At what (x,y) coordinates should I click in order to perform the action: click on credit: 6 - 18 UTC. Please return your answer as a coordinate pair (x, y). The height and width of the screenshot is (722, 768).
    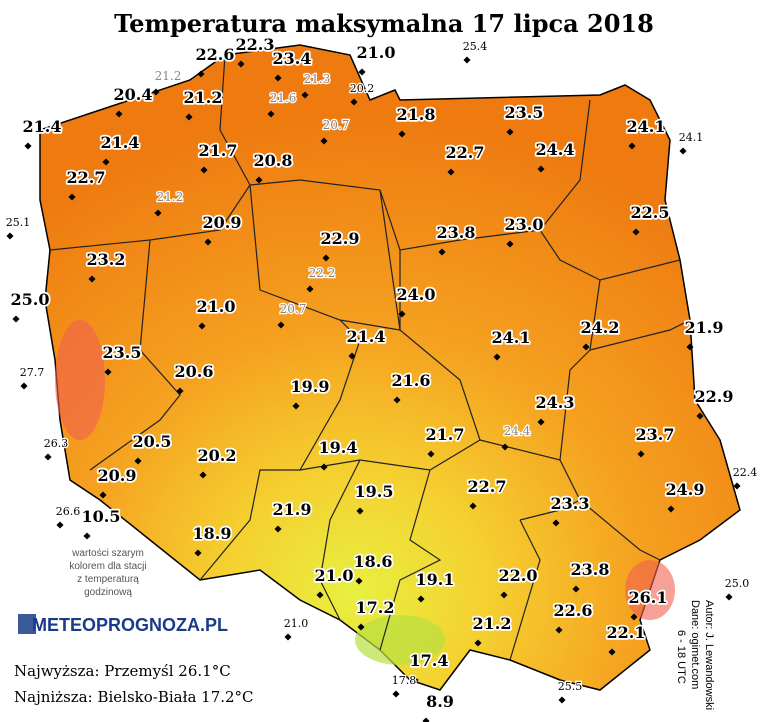
    Looking at the image, I should click on (681, 657).